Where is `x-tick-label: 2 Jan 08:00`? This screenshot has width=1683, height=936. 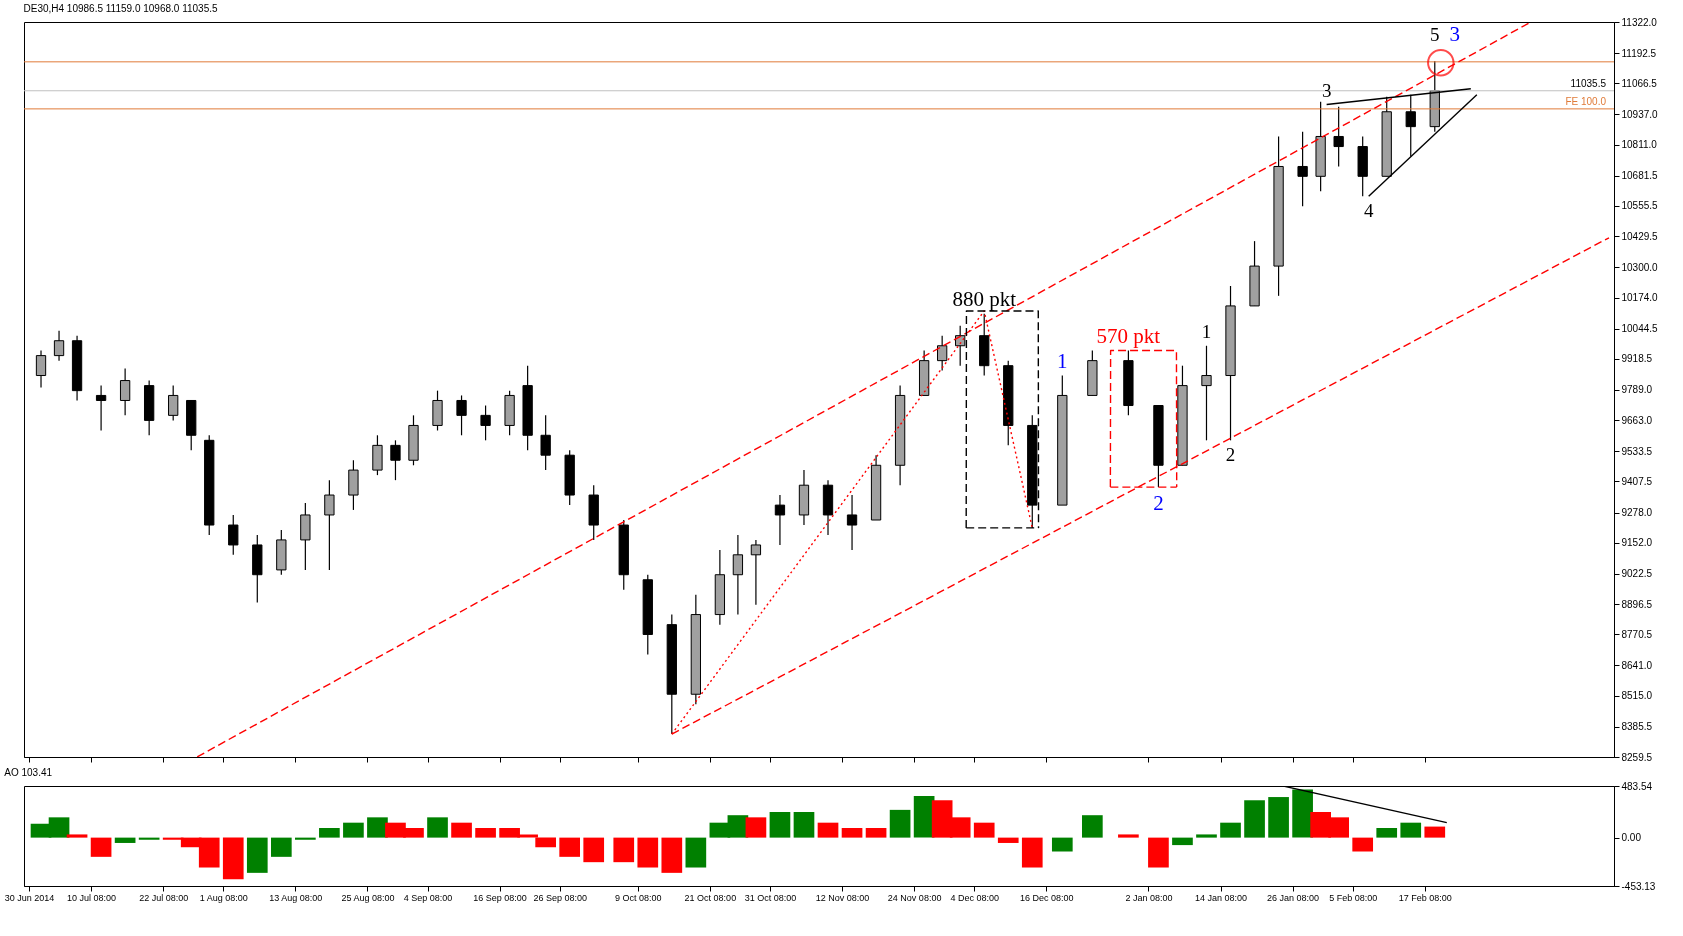
x-tick-label: 2 Jan 08:00 is located at coordinates (1149, 897).